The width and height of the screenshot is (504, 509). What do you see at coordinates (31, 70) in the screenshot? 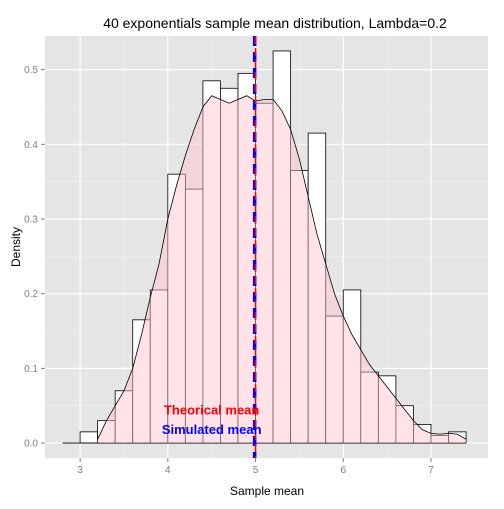
I see `y-tick-label: 0.5` at bounding box center [31, 70].